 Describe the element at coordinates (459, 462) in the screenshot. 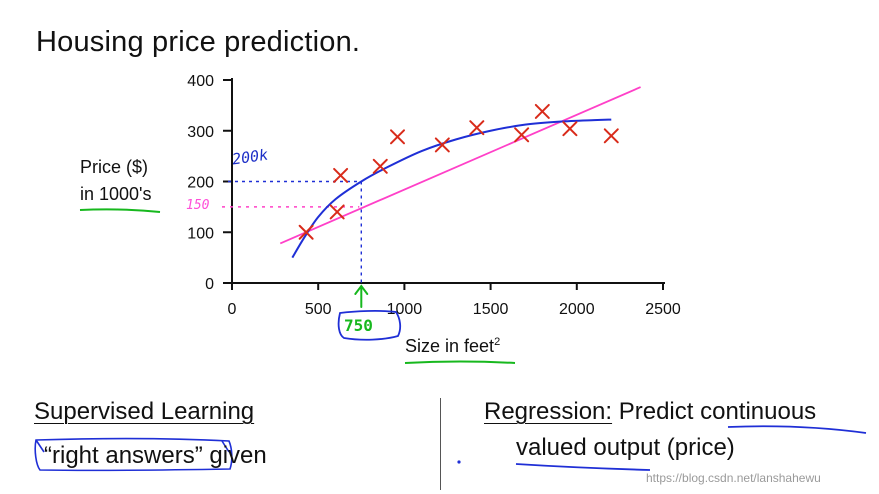

I see `pen-dot` at that location.